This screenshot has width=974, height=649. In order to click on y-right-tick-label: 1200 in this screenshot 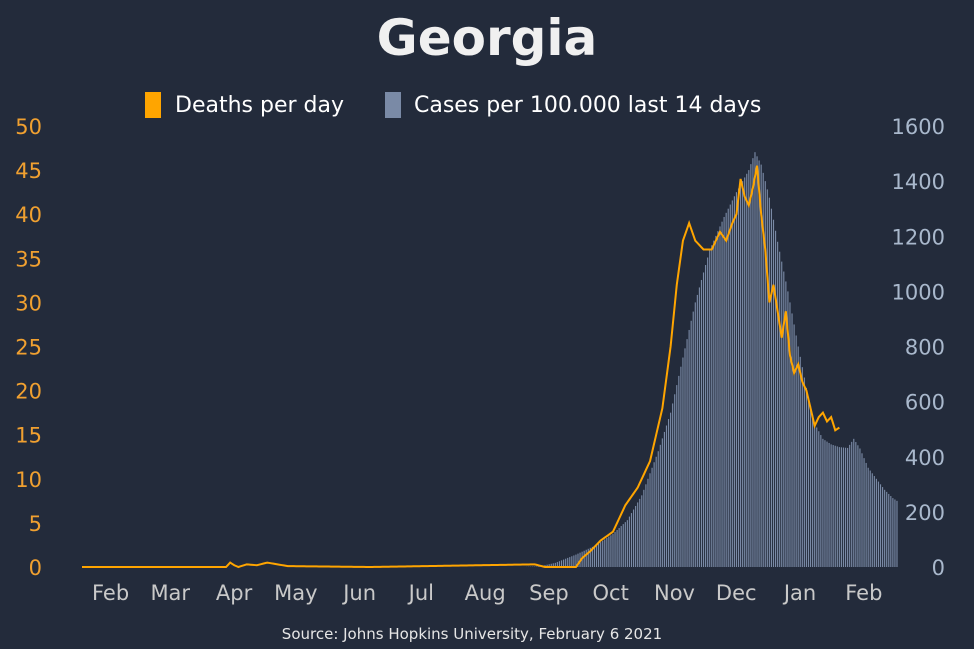, I will do `click(918, 237)`.